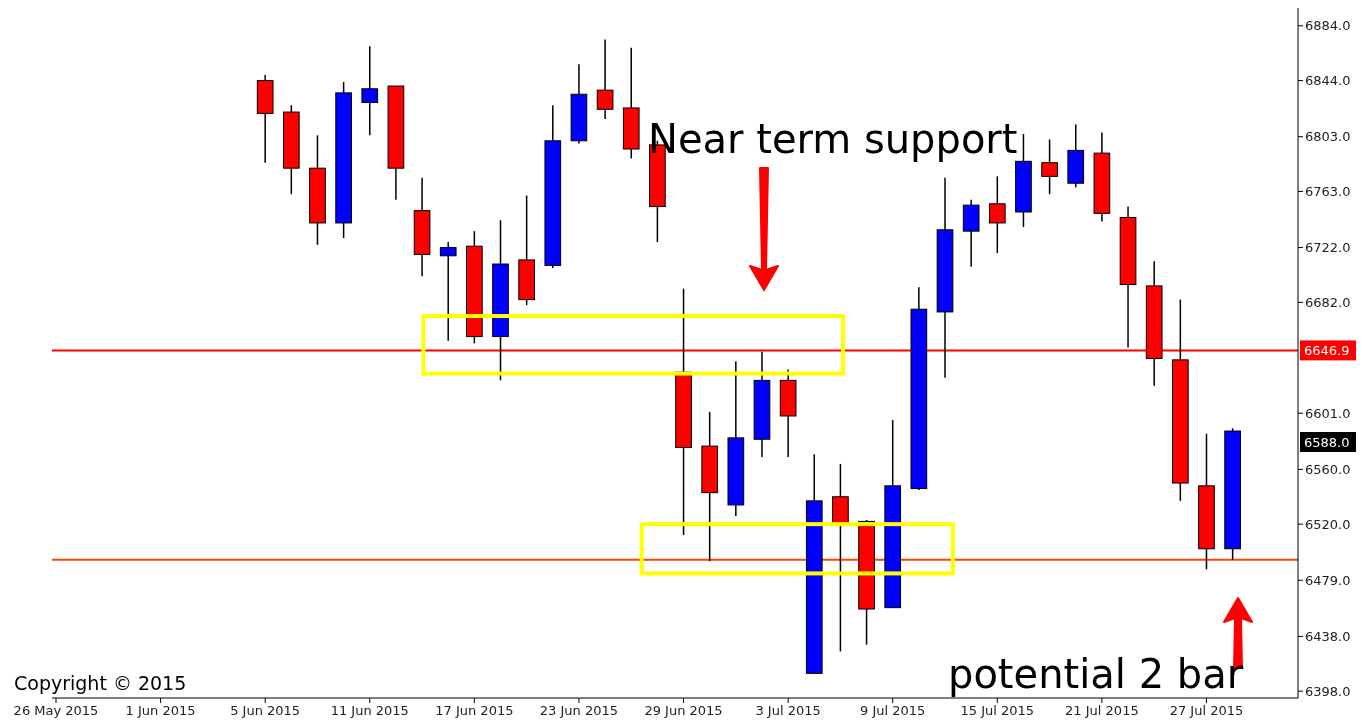 This screenshot has height=726, width=1367. What do you see at coordinates (1328, 413) in the screenshot?
I see `y-tick-label: 6601.0` at bounding box center [1328, 413].